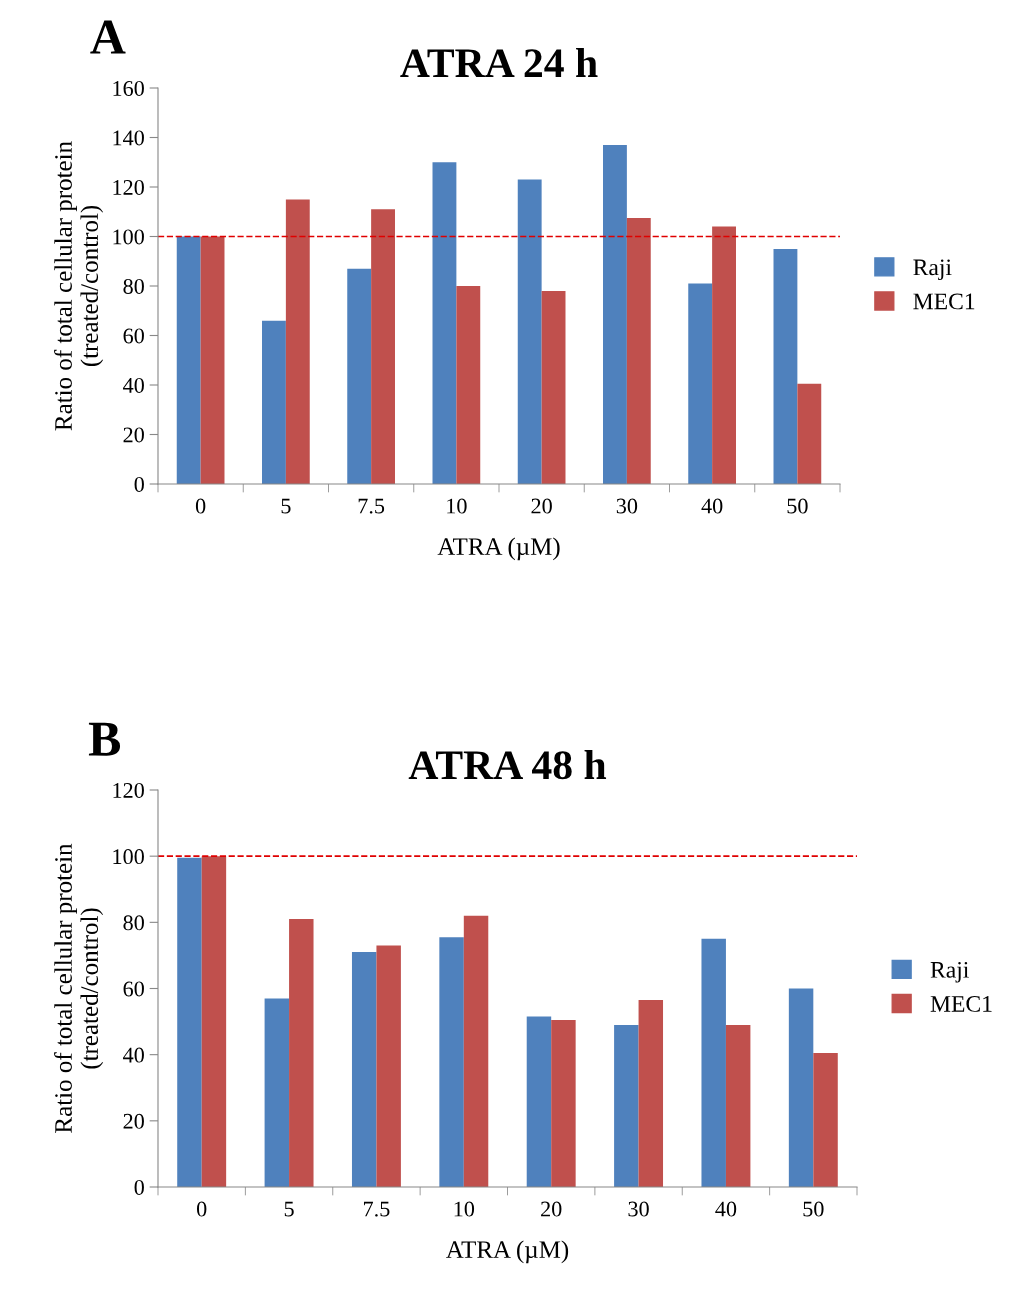 The height and width of the screenshot is (1293, 1011). What do you see at coordinates (108, 37) in the screenshot?
I see `text: A` at bounding box center [108, 37].